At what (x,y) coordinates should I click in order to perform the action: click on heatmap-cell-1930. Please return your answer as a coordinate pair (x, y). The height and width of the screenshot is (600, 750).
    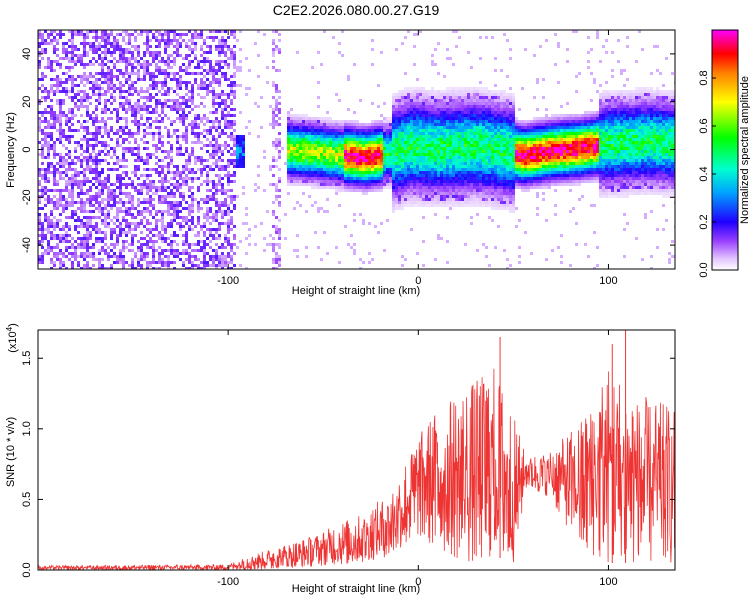
    Looking at the image, I should click on (168, 43).